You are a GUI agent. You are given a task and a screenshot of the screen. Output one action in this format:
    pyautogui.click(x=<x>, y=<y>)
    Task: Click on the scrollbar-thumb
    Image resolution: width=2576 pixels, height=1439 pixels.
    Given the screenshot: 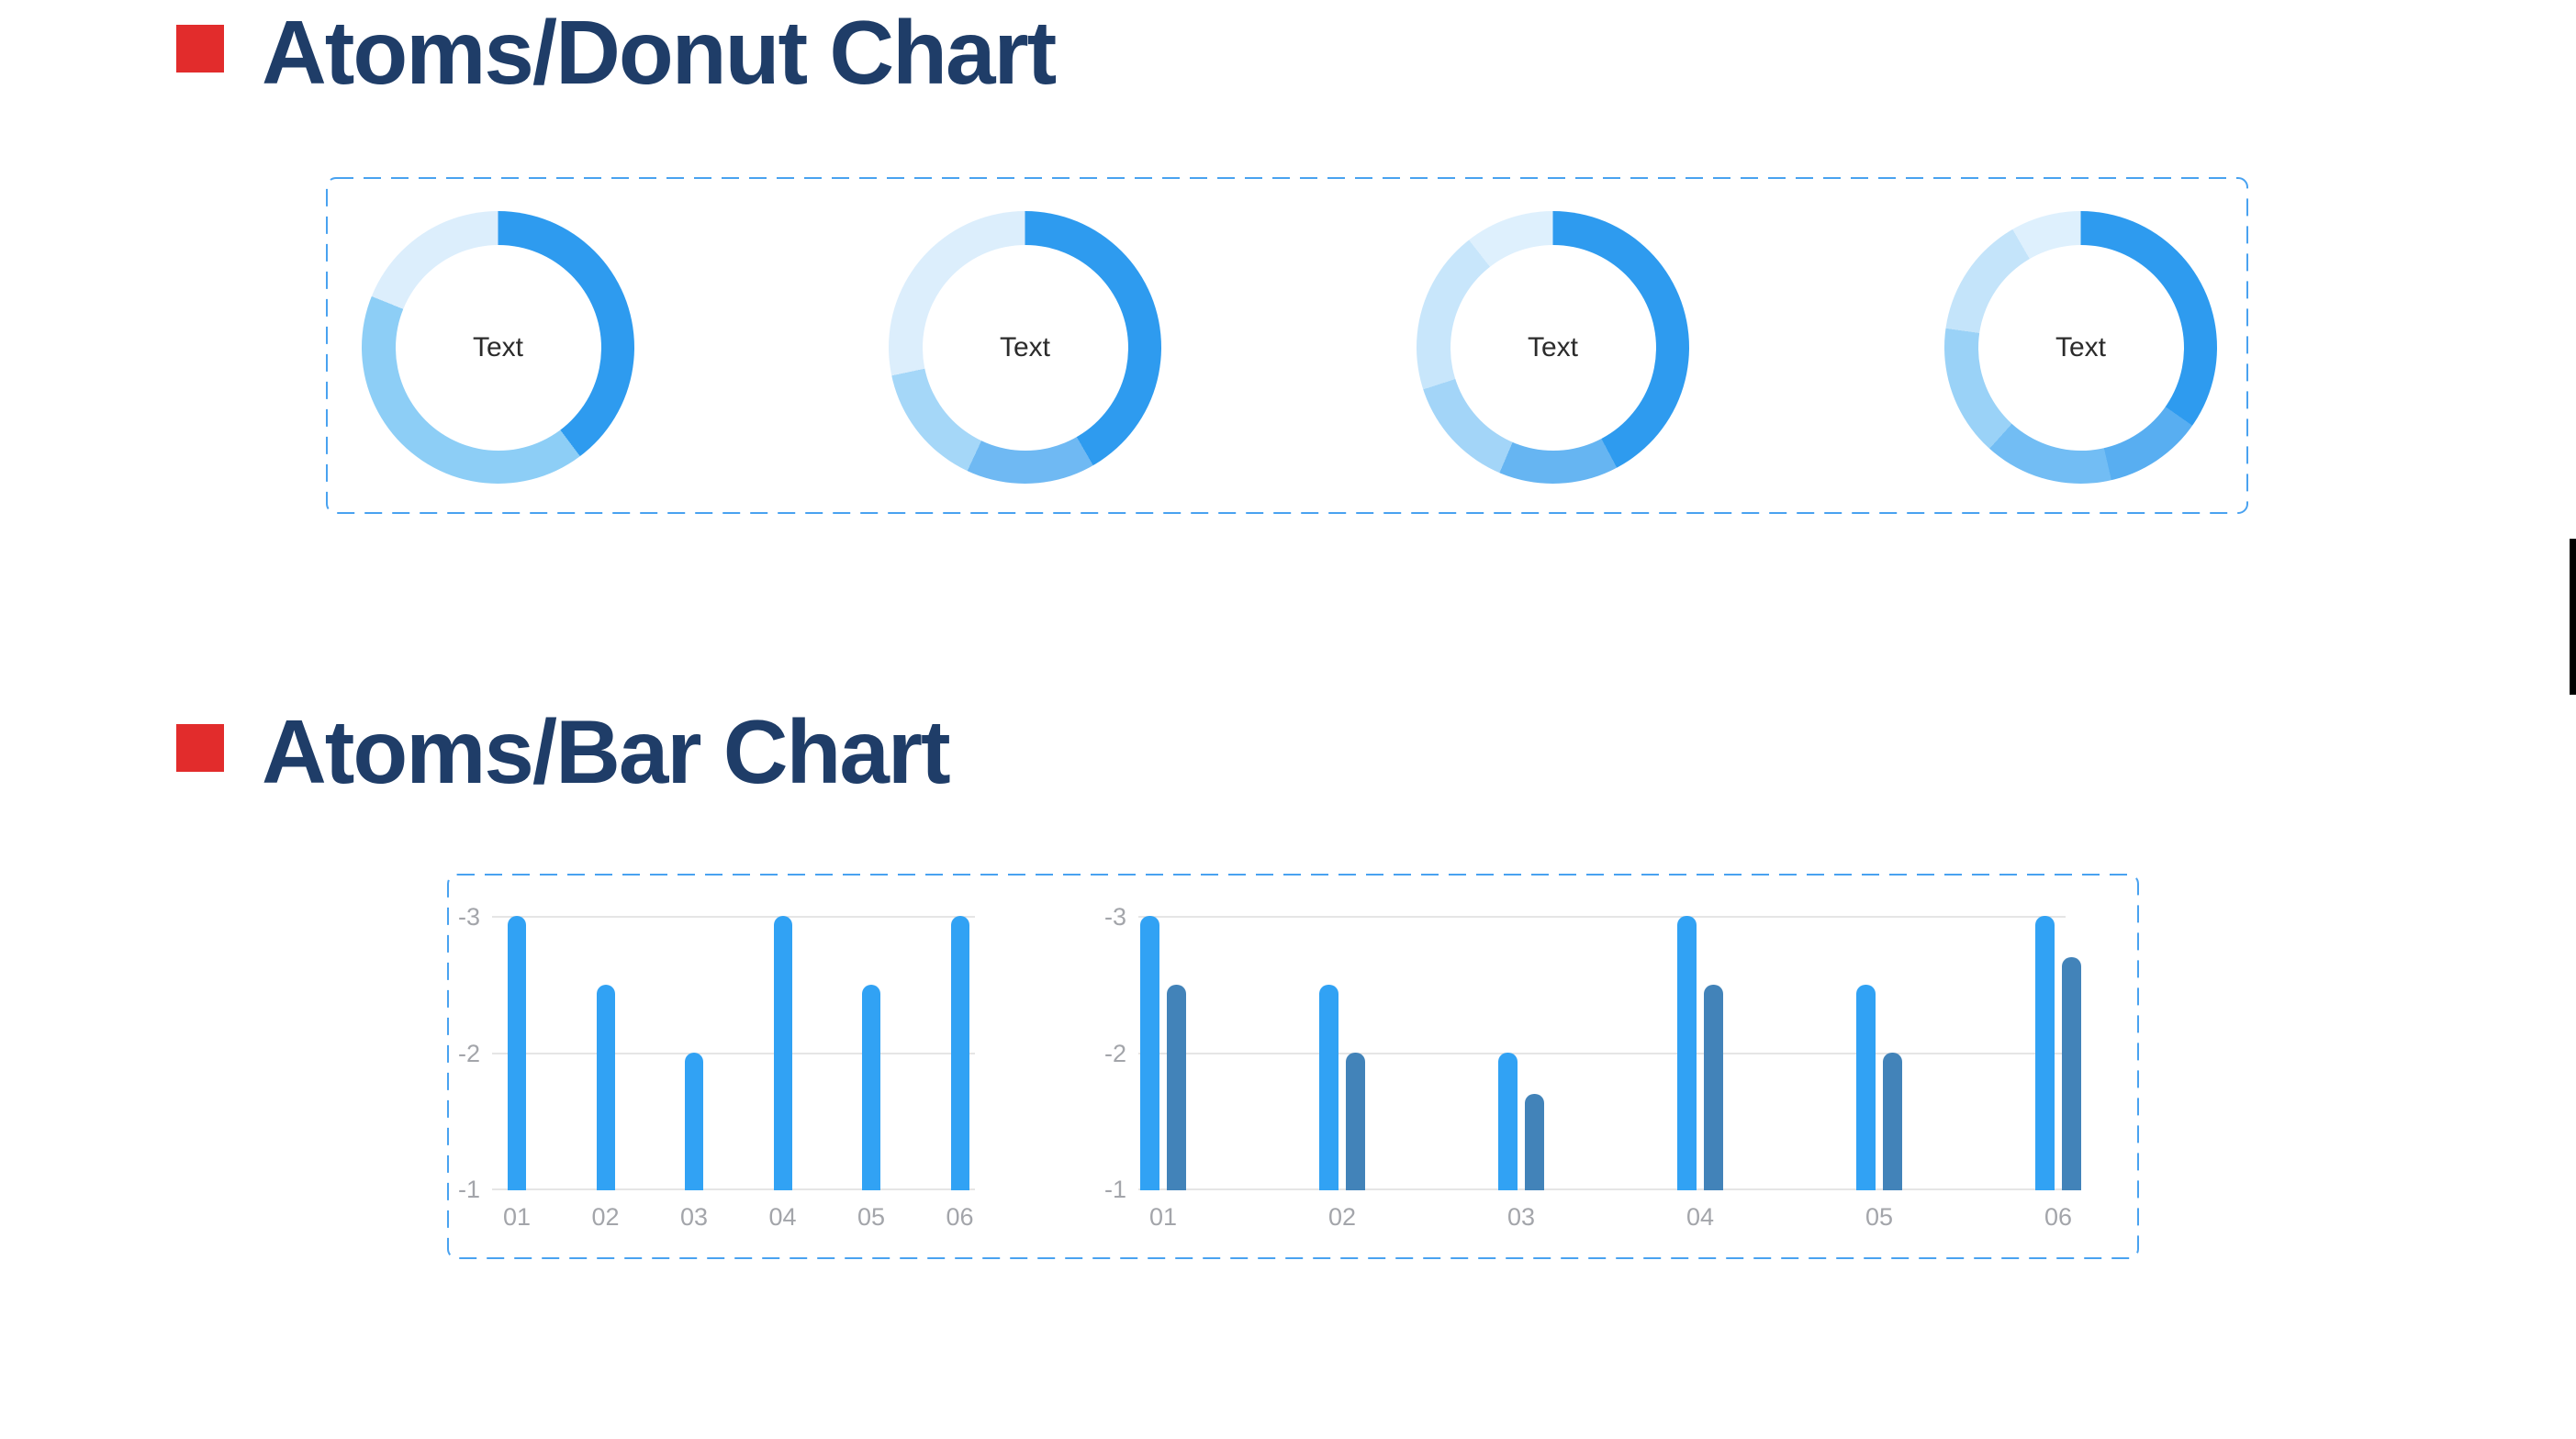 What is the action you would take?
    pyautogui.click(x=2573, y=617)
    